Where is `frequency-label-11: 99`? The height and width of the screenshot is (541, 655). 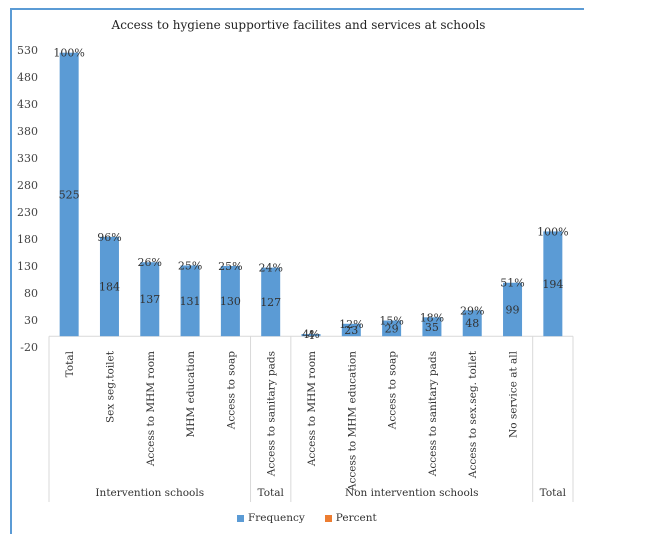 frequency-label-11: 99 is located at coordinates (513, 309).